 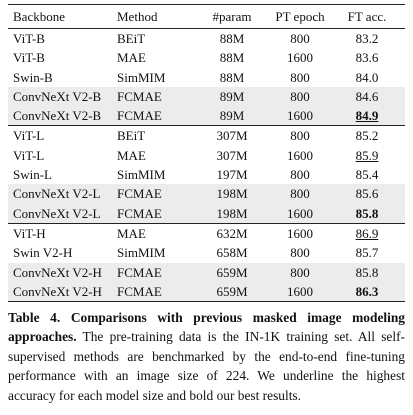 I want to click on table-cell: 658M, so click(x=232, y=253).